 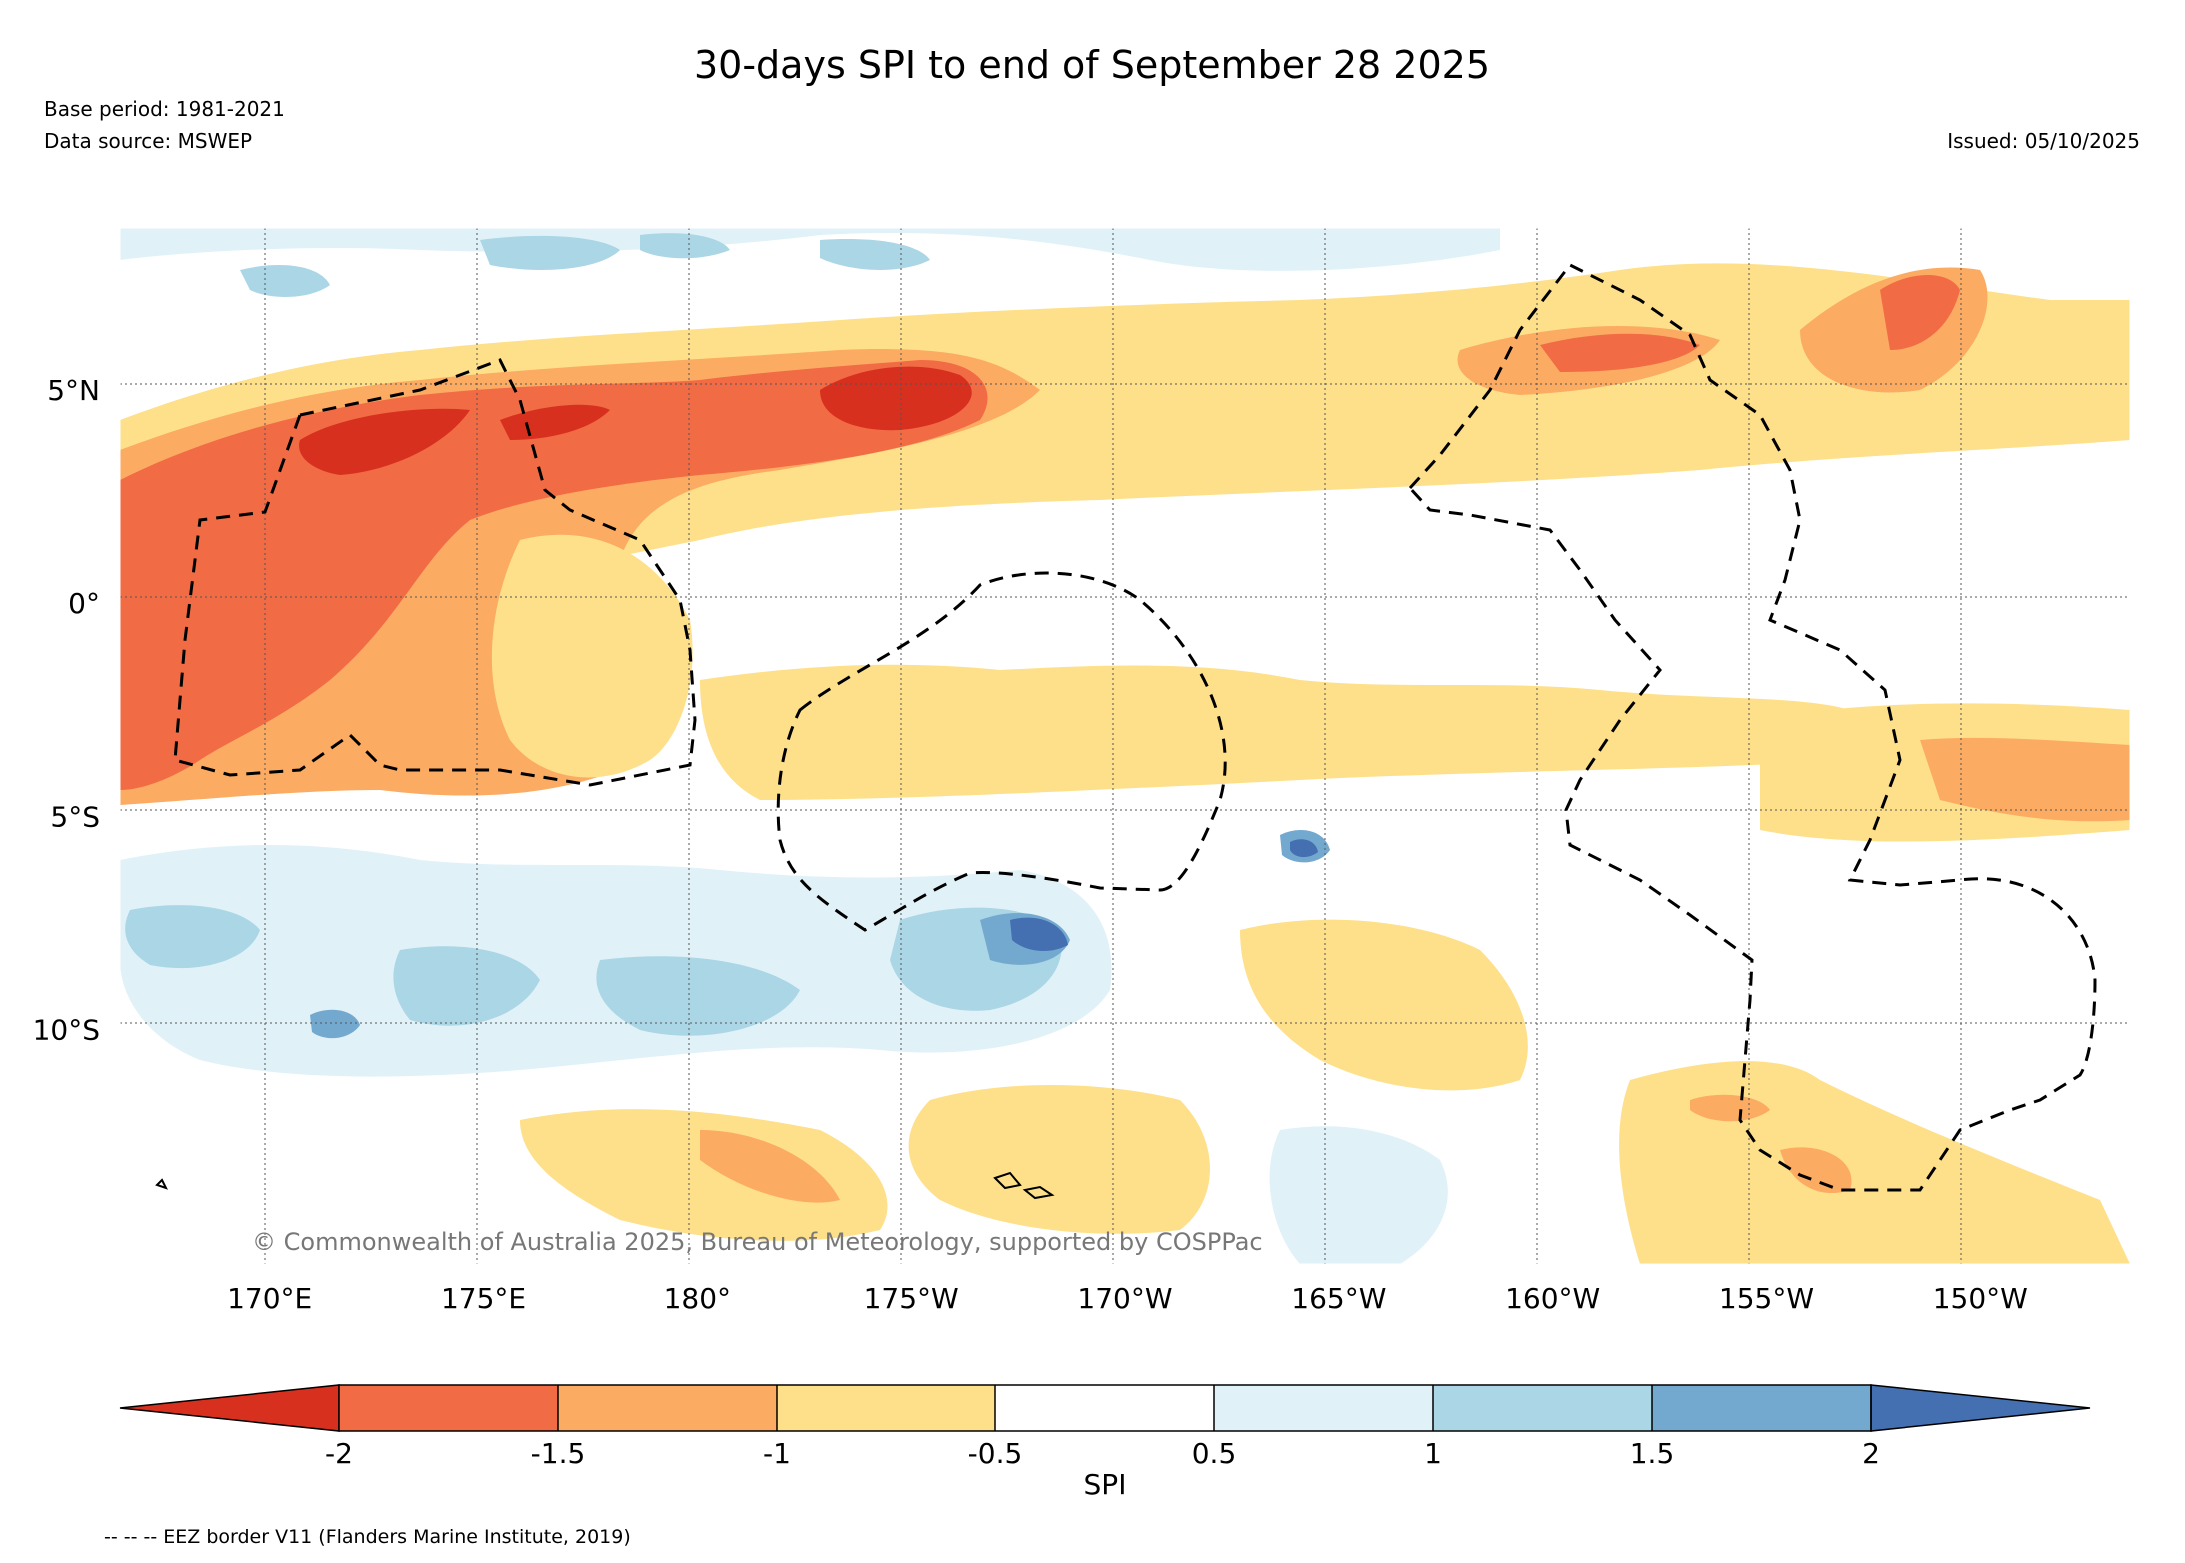 I want to click on colorbar-extend-low, so click(x=229, y=1408).